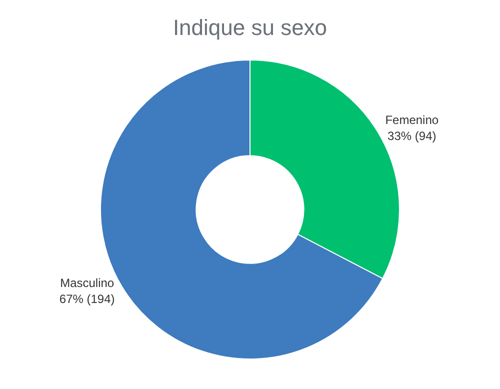  I want to click on chart-title: Indique su sexo, so click(250, 27).